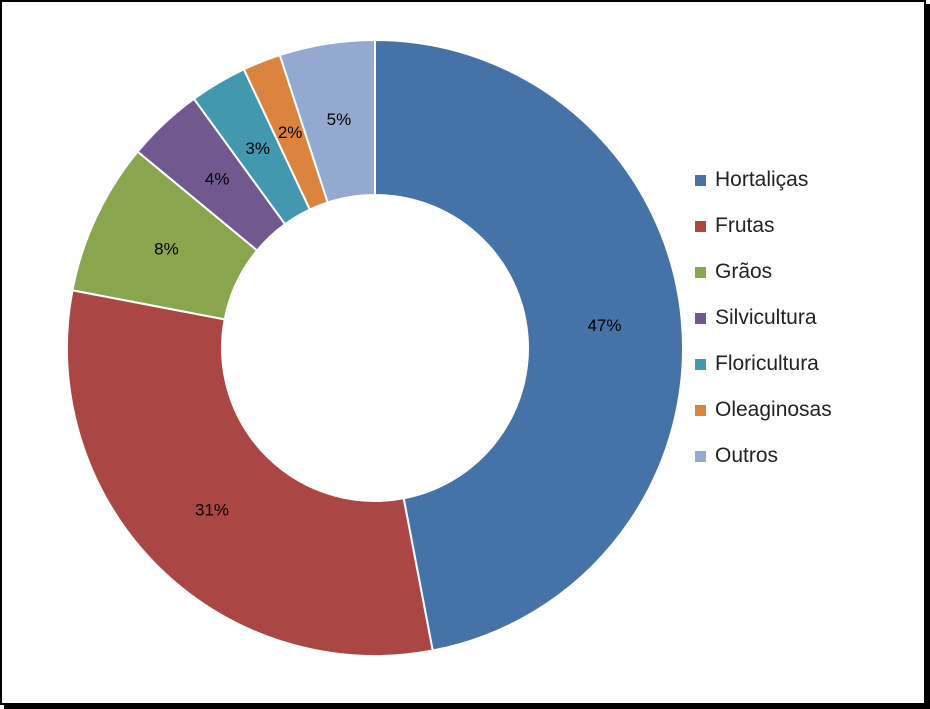  Describe the element at coordinates (290, 132) in the screenshot. I see `slice-label-5: 2%` at that location.